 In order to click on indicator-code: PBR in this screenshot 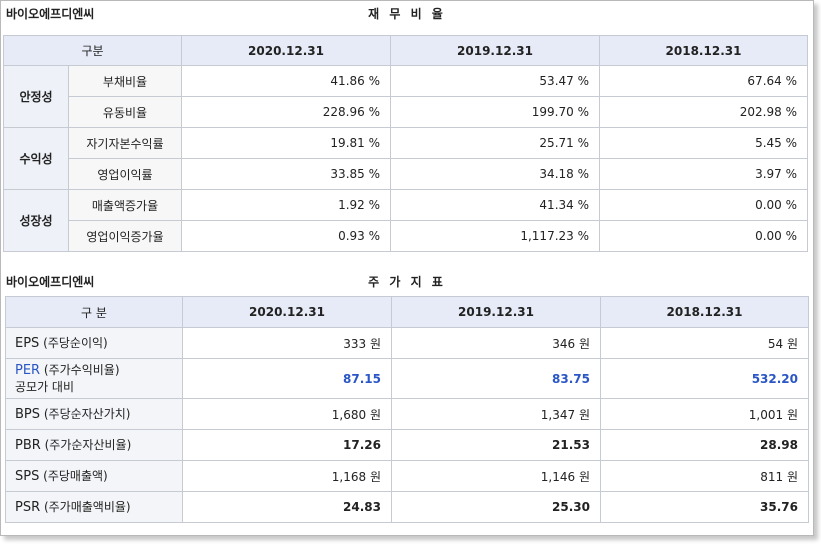, I will do `click(28, 445)`.